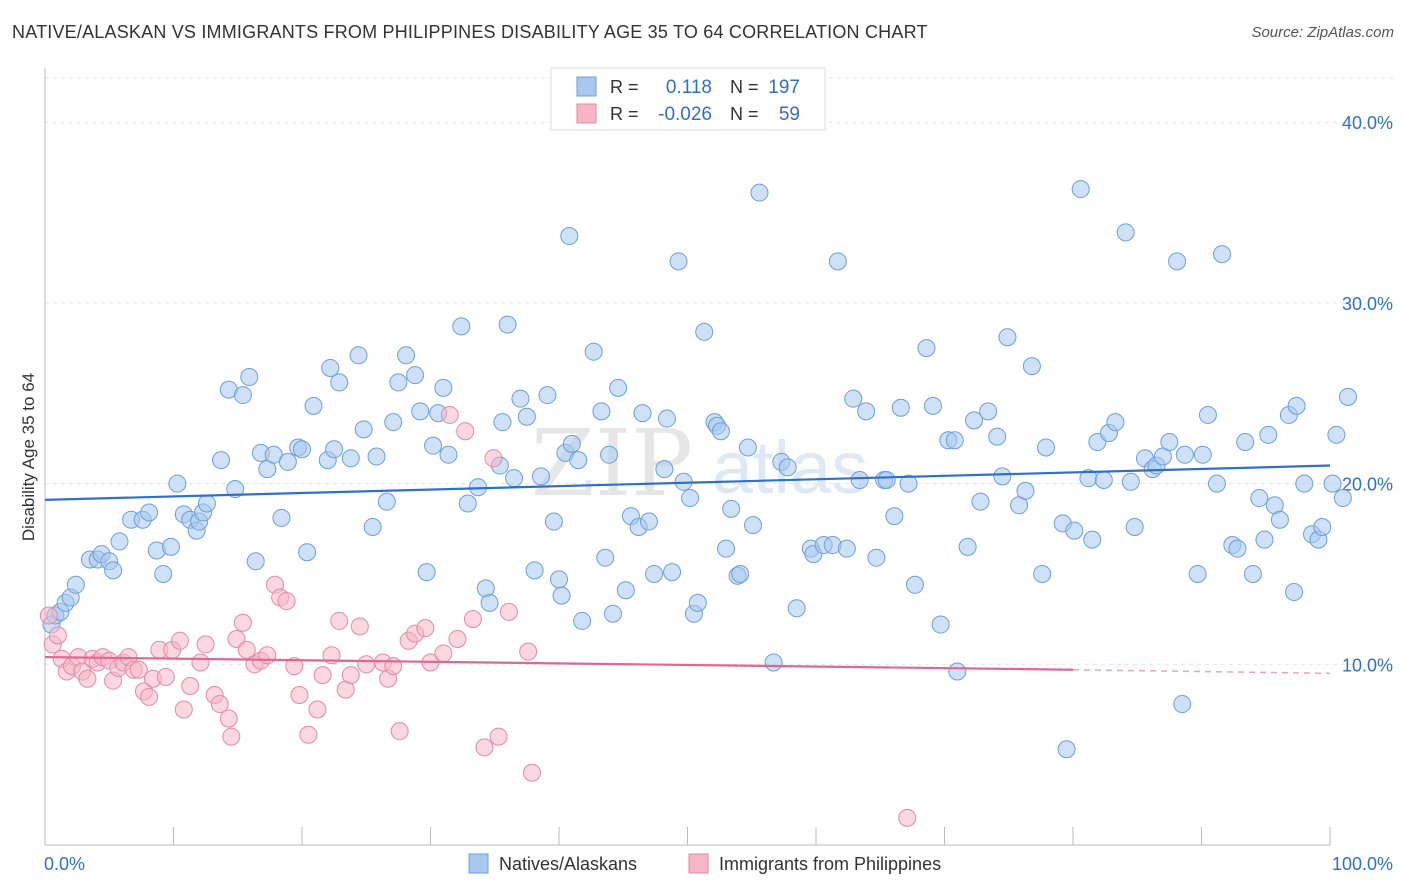 The width and height of the screenshot is (1406, 892). Describe the element at coordinates (1362, 864) in the screenshot. I see `x-tick-label-100: 100.0%` at that location.